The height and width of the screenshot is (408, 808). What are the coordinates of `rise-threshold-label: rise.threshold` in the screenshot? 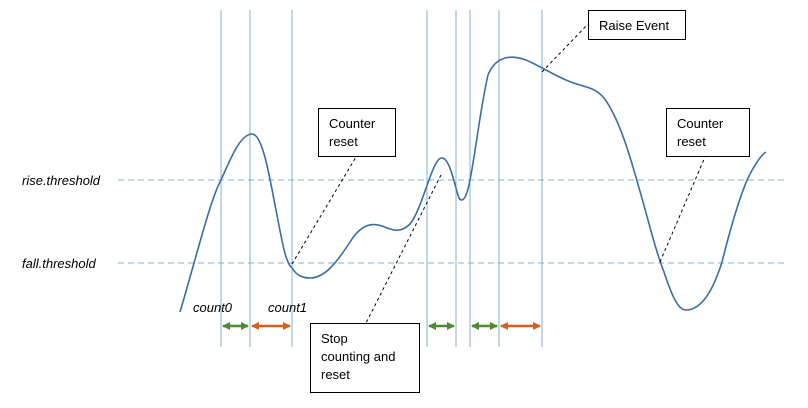 It's located at (61, 180).